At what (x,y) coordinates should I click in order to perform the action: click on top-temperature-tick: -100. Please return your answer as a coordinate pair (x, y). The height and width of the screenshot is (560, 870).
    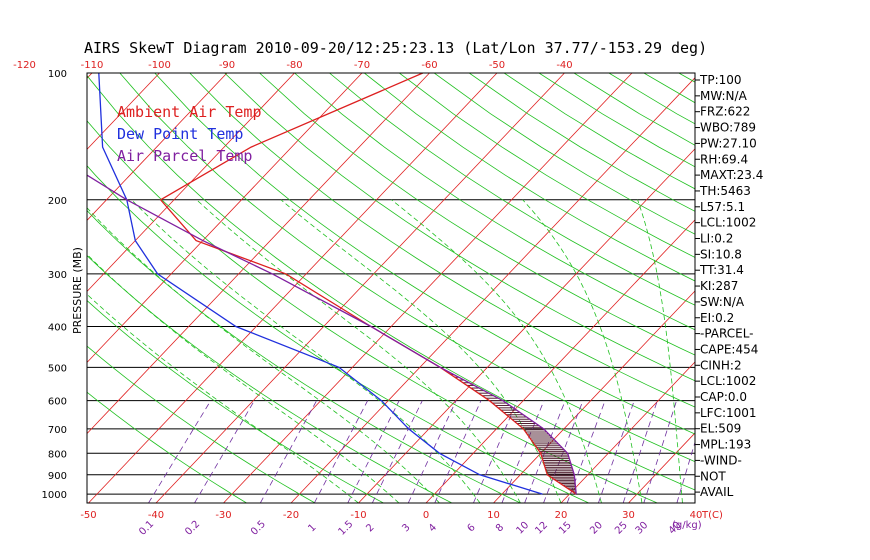
    Looking at the image, I should click on (159, 65).